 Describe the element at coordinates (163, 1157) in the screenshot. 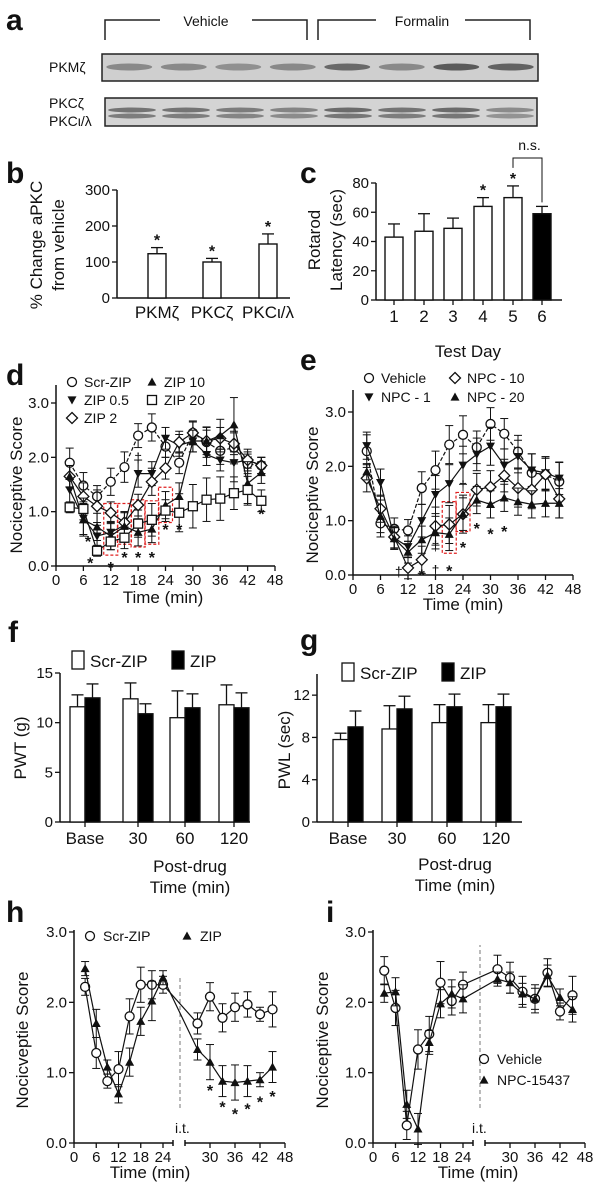

I see `x-tick-label: 24` at that location.